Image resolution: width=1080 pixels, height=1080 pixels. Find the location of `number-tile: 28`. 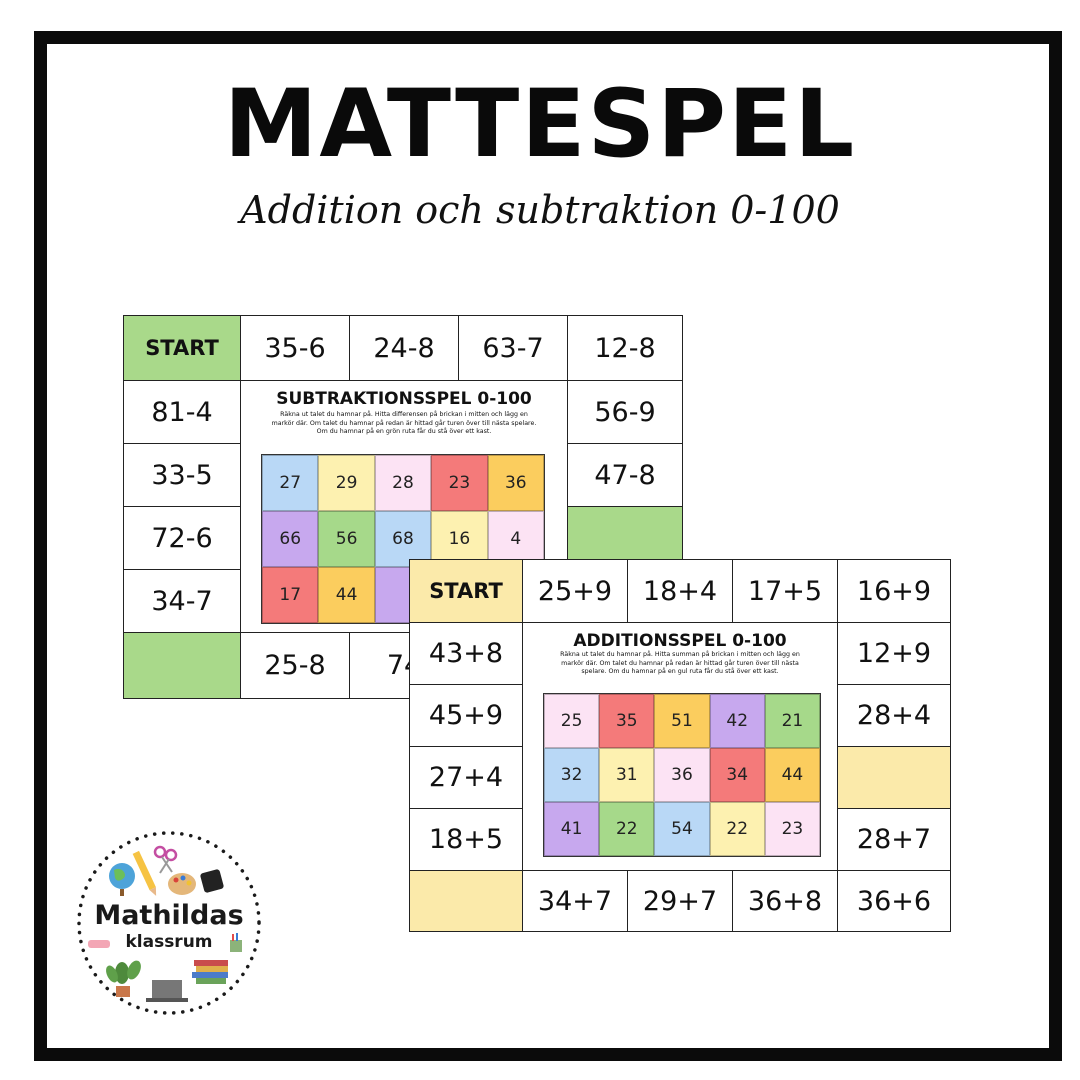

number-tile: 28 is located at coordinates (403, 483).